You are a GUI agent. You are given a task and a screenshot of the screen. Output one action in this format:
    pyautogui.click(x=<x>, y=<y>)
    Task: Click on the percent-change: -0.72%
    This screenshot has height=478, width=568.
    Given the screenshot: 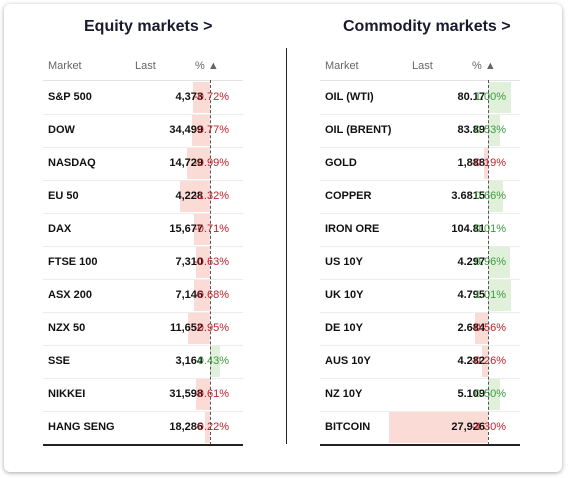 What is the action you would take?
    pyautogui.click(x=211, y=97)
    